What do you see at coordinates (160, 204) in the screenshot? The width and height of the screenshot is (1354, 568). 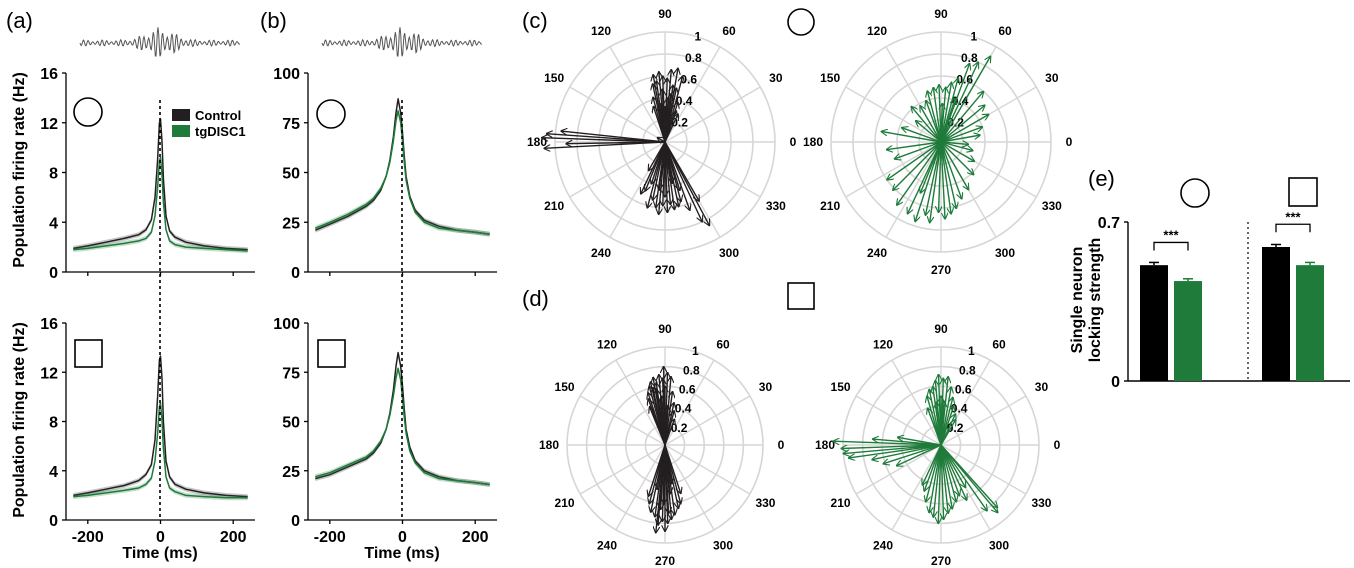 I see `series-line-tg` at bounding box center [160, 204].